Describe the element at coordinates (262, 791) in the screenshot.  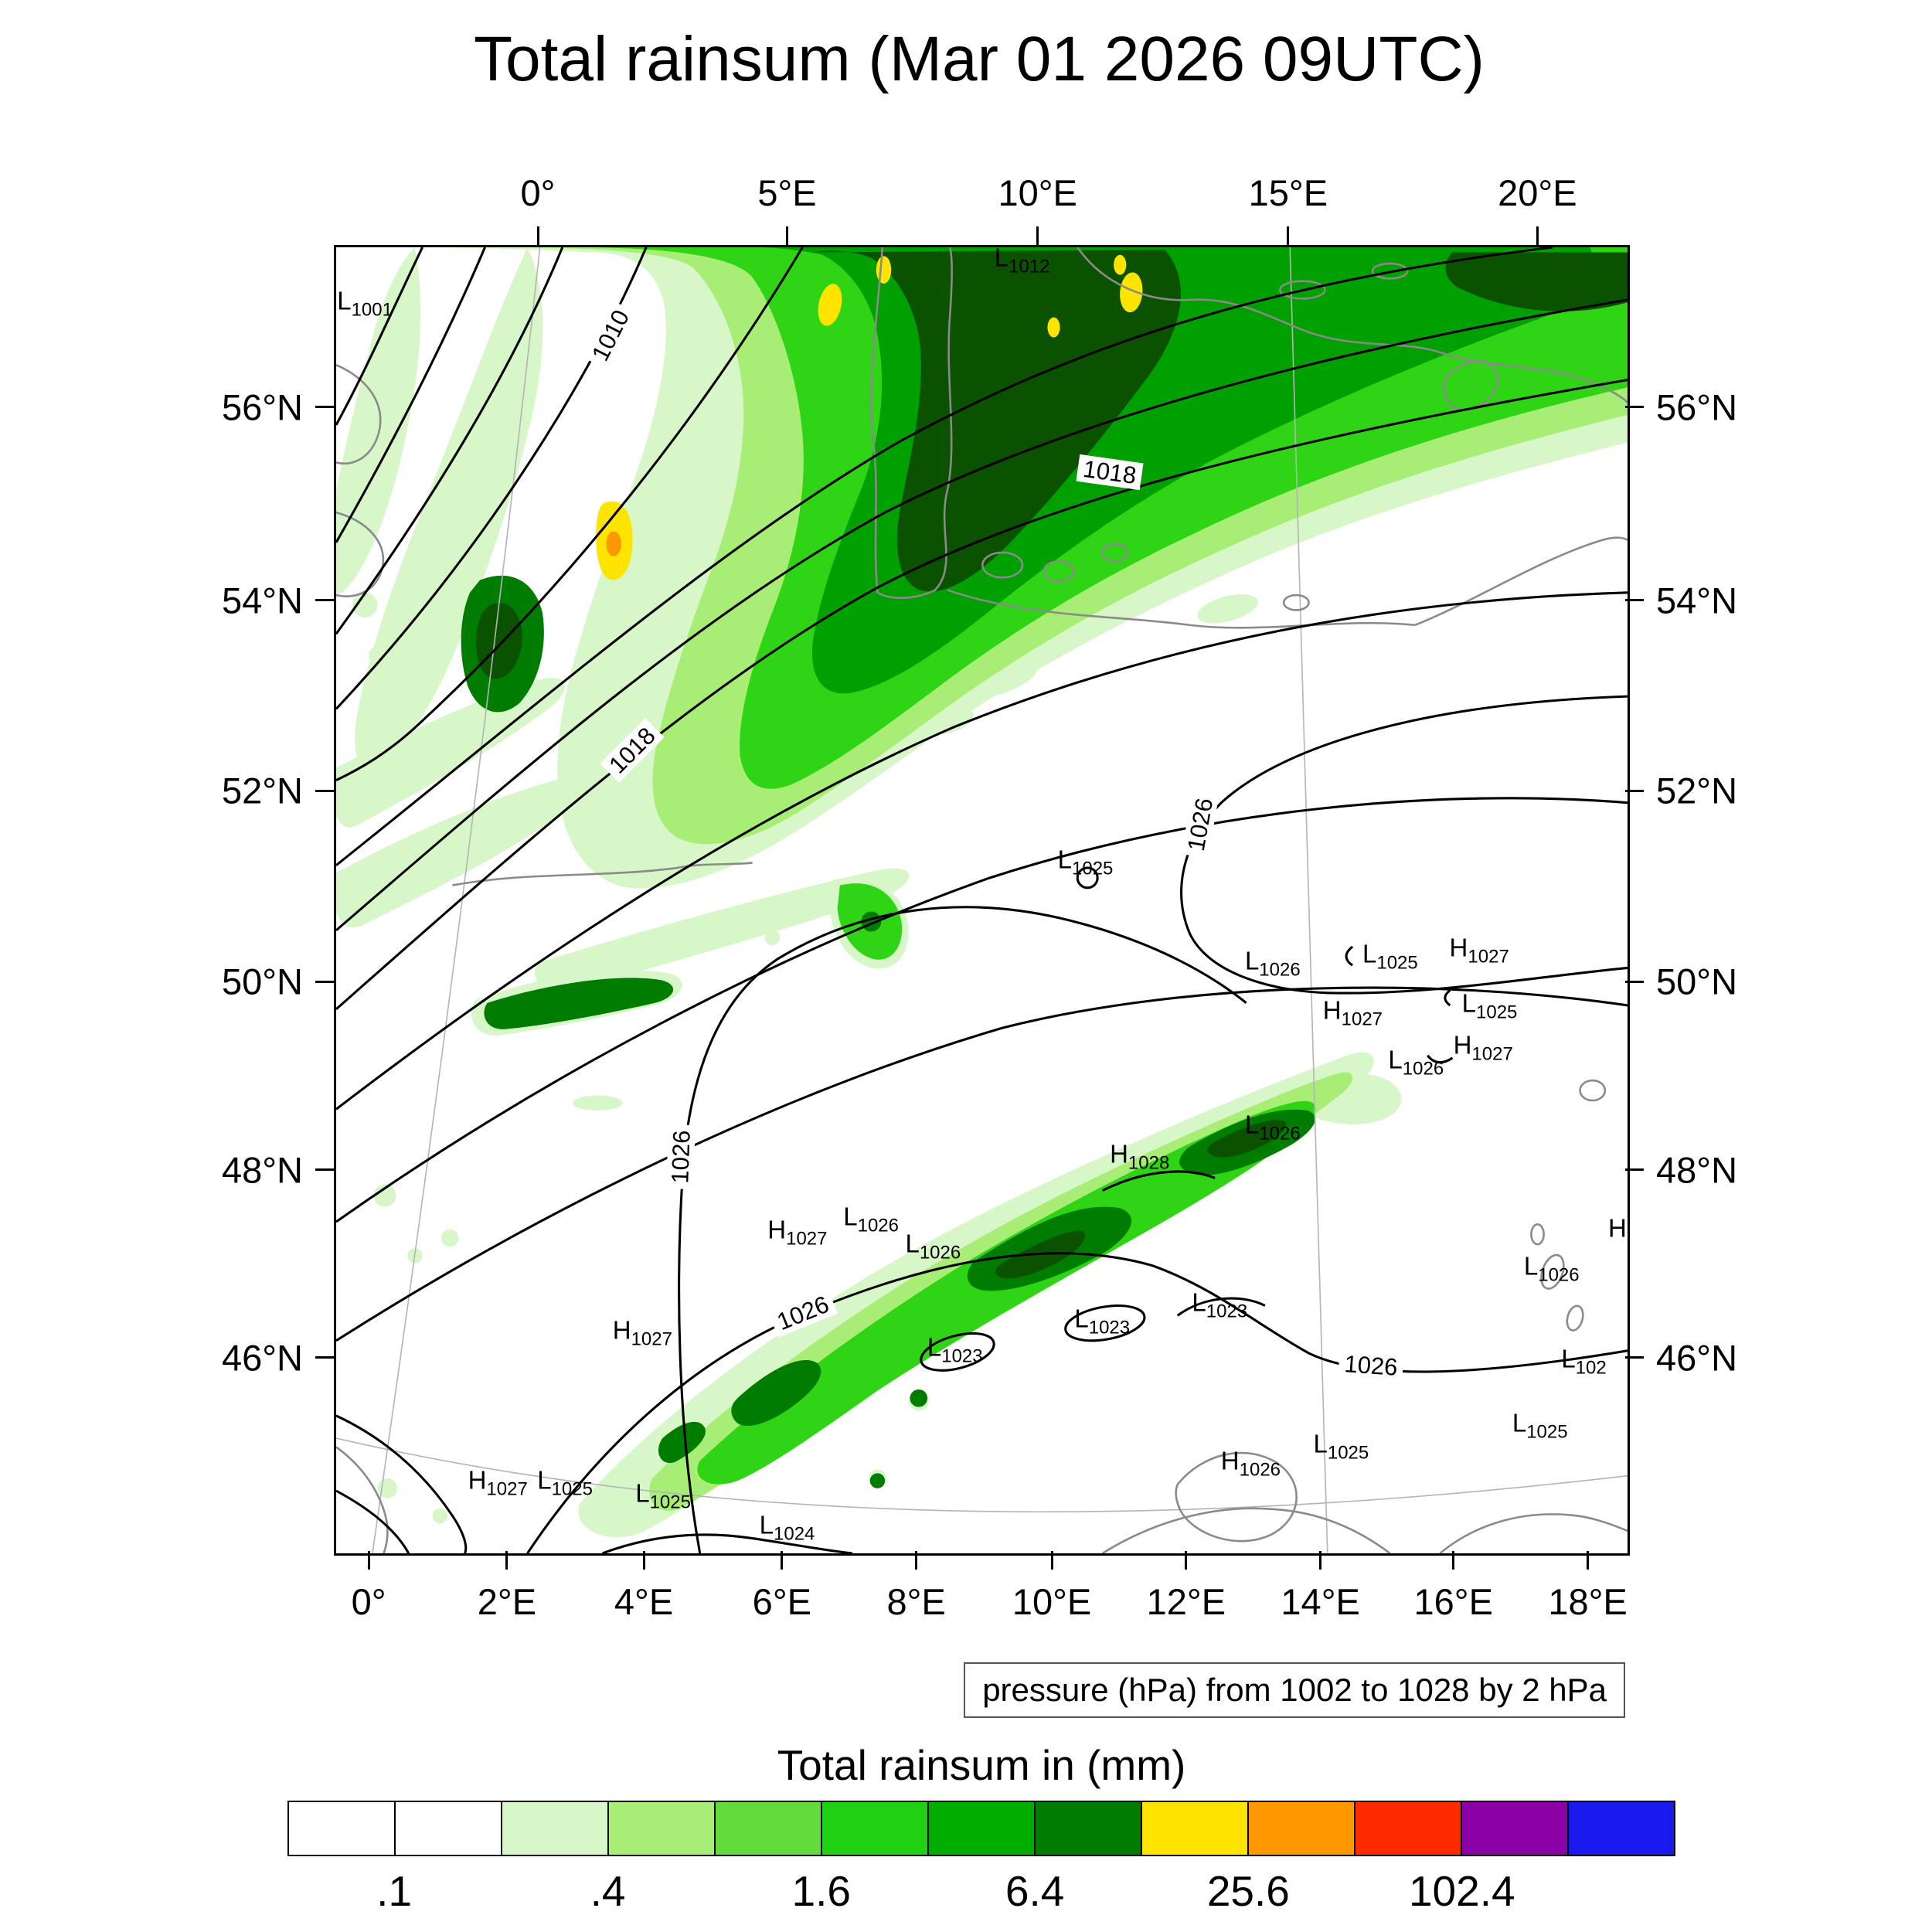
I see `left-axis-label: 52°N` at that location.